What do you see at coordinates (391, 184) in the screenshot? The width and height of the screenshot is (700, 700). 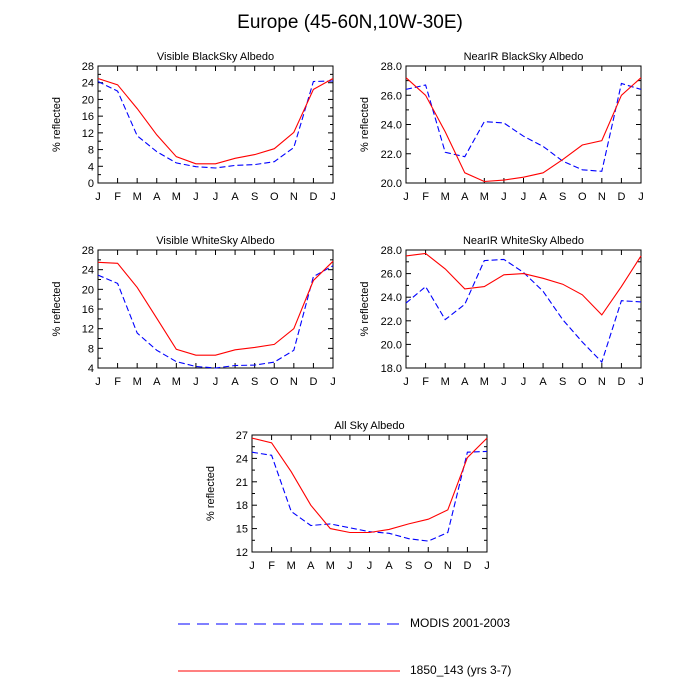 I see `y-tick-label: 20.0` at bounding box center [391, 184].